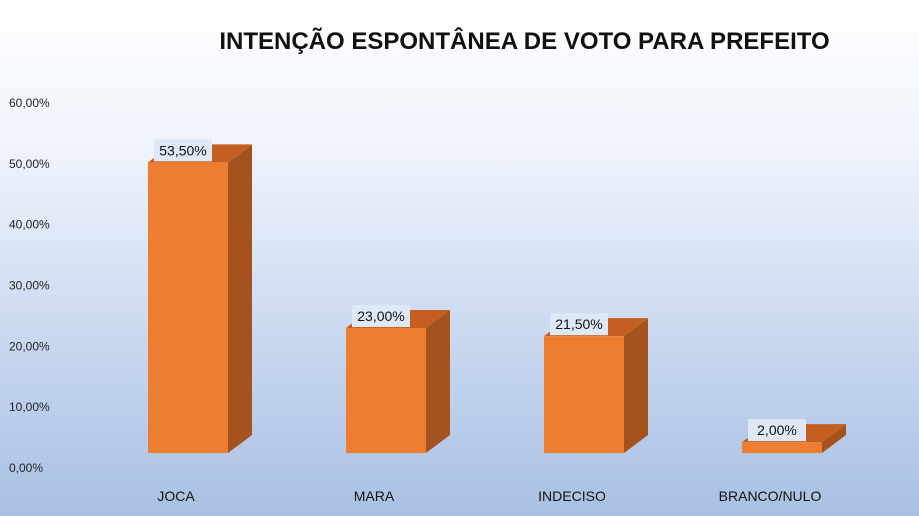  I want to click on data-label: 21,50%, so click(578, 324).